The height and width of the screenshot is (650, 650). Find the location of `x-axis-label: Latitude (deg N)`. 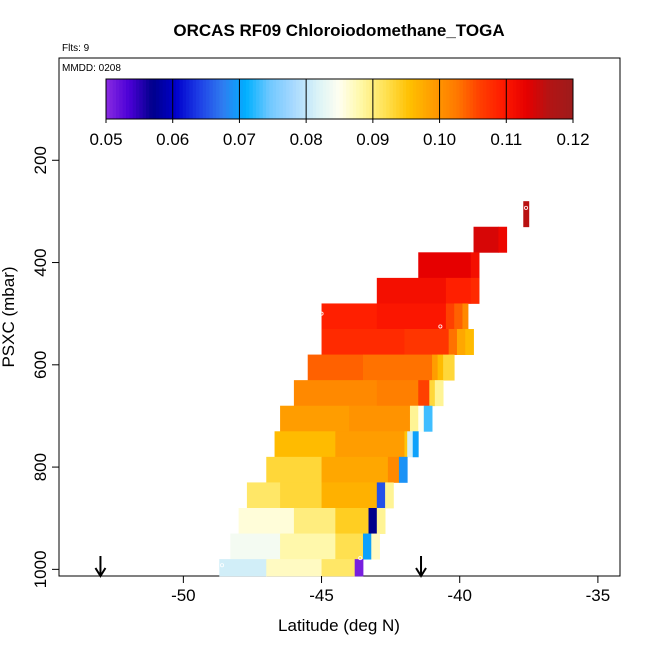

x-axis-label: Latitude (deg N) is located at coordinates (339, 625).